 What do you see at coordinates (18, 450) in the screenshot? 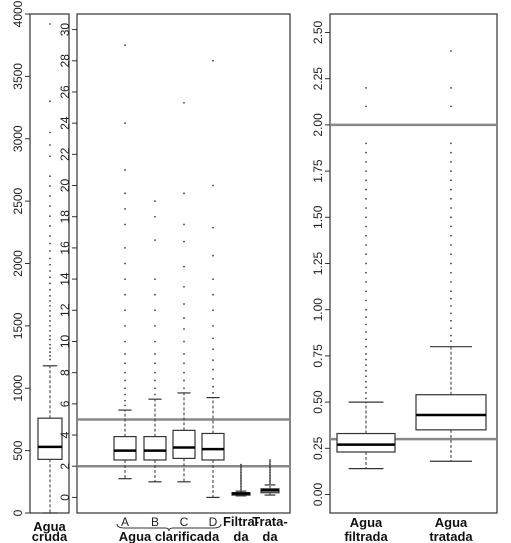
I see `y-tick-label-raw: 500` at bounding box center [18, 450].